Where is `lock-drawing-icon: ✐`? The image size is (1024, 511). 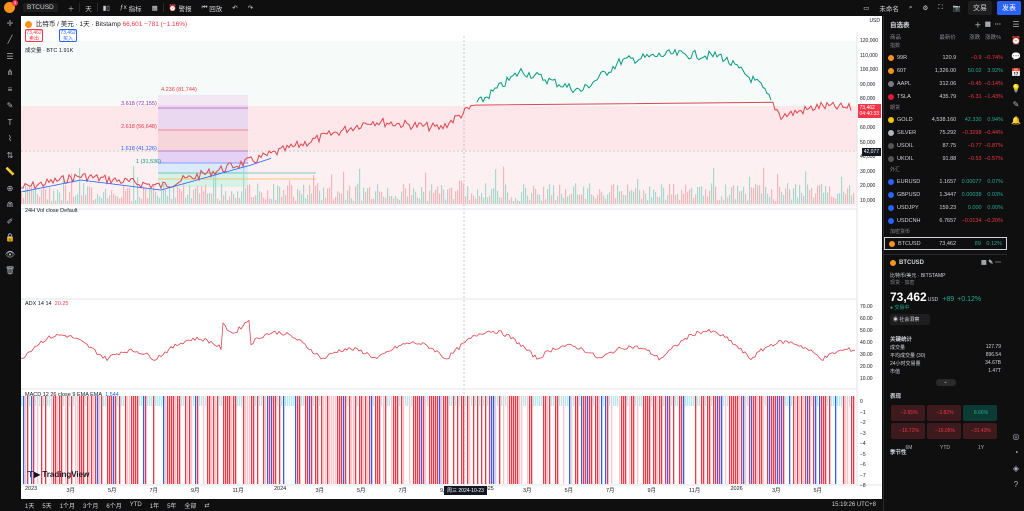
lock-drawing-icon: ✐ is located at coordinates (10, 221).